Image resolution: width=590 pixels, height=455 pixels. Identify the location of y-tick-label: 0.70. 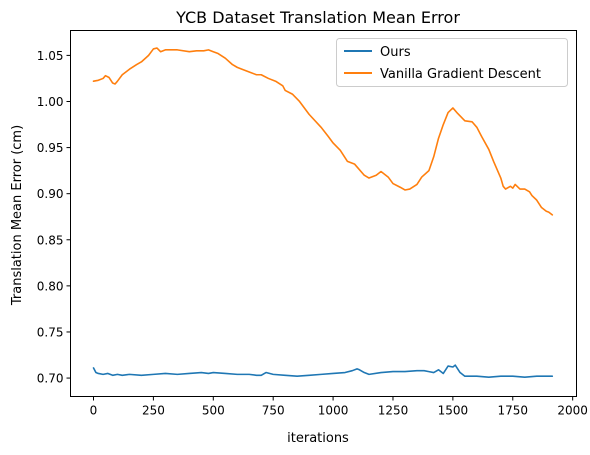
(50, 379).